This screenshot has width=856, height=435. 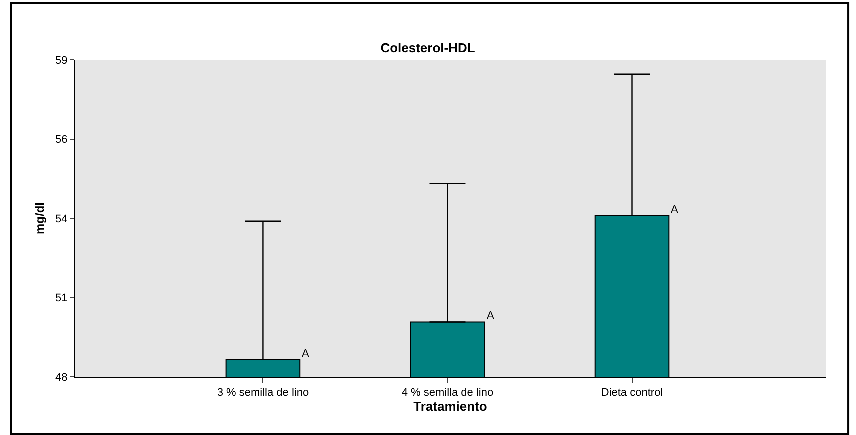 What do you see at coordinates (428, 48) in the screenshot?
I see `chart-title: Colesterol-HDL` at bounding box center [428, 48].